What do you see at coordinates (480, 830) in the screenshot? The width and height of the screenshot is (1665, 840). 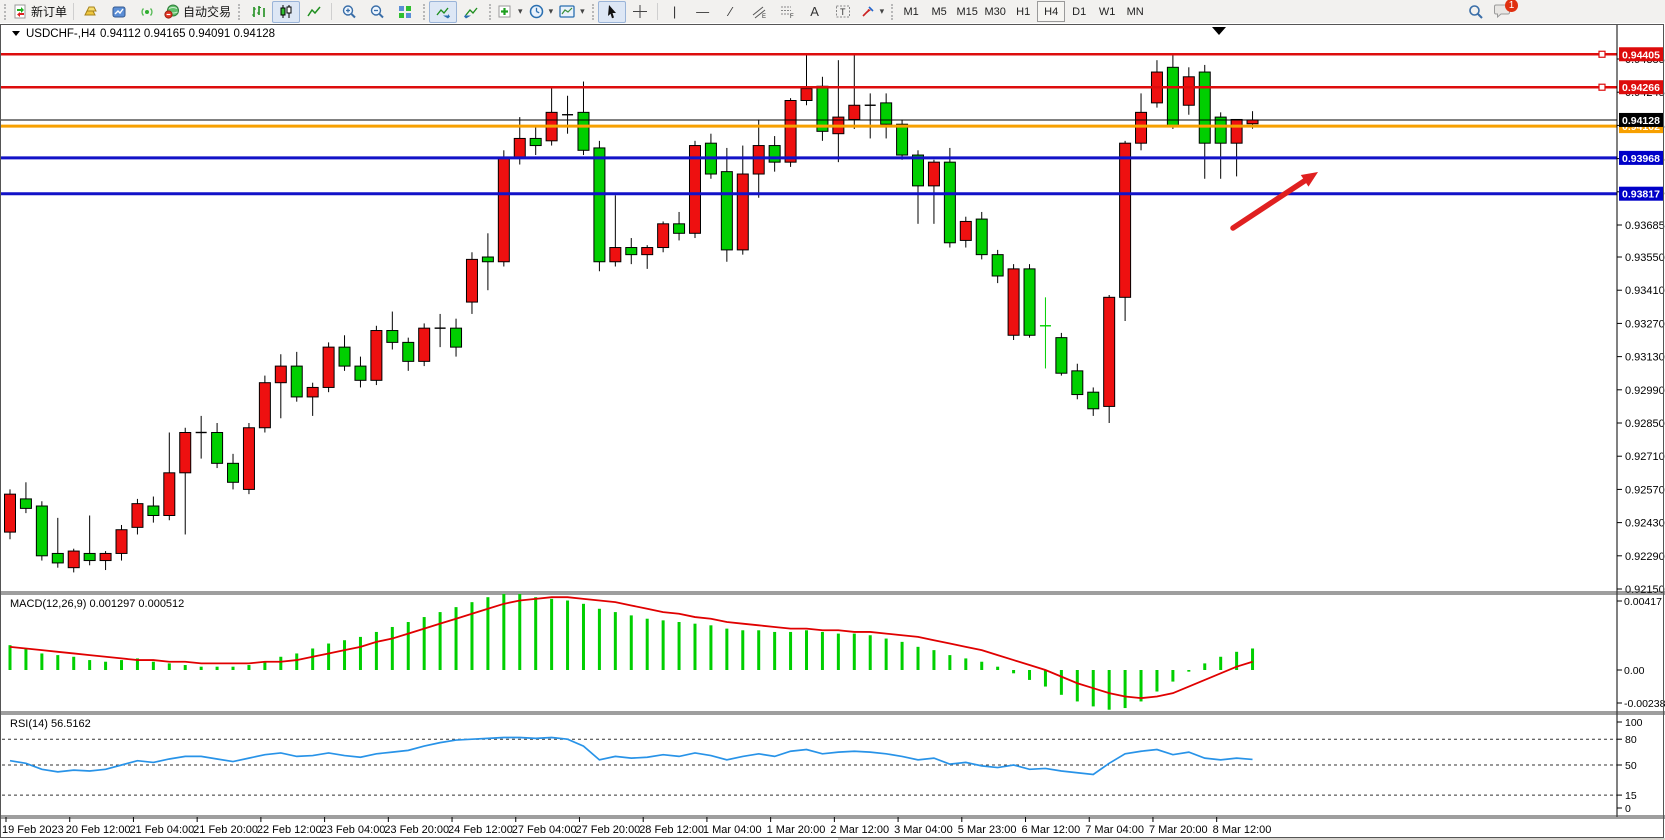 I see `time-axis-label: 24 Feb 12:00` at bounding box center [480, 830].